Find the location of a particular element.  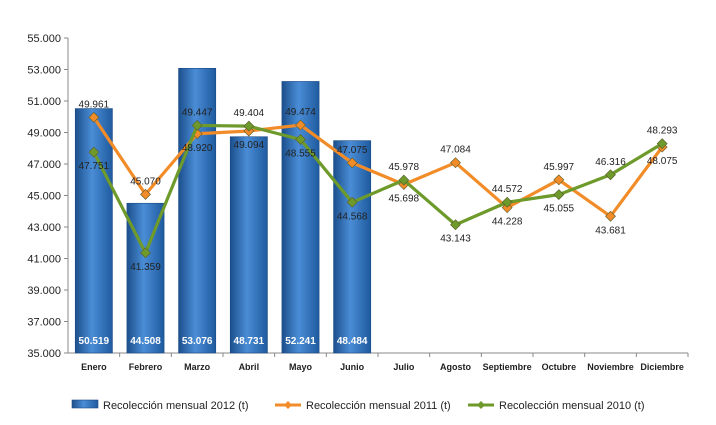

point-label: 47.751 is located at coordinates (94, 166).